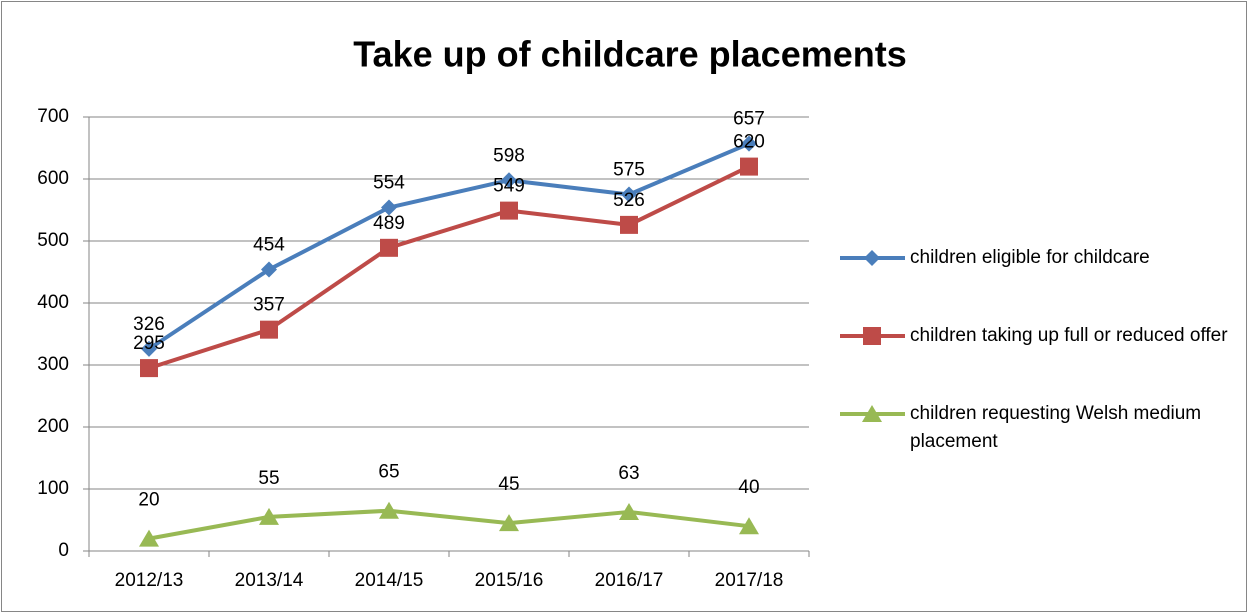 This screenshot has width=1248, height=613. What do you see at coordinates (269, 305) in the screenshot?
I see `data-label: 357` at bounding box center [269, 305].